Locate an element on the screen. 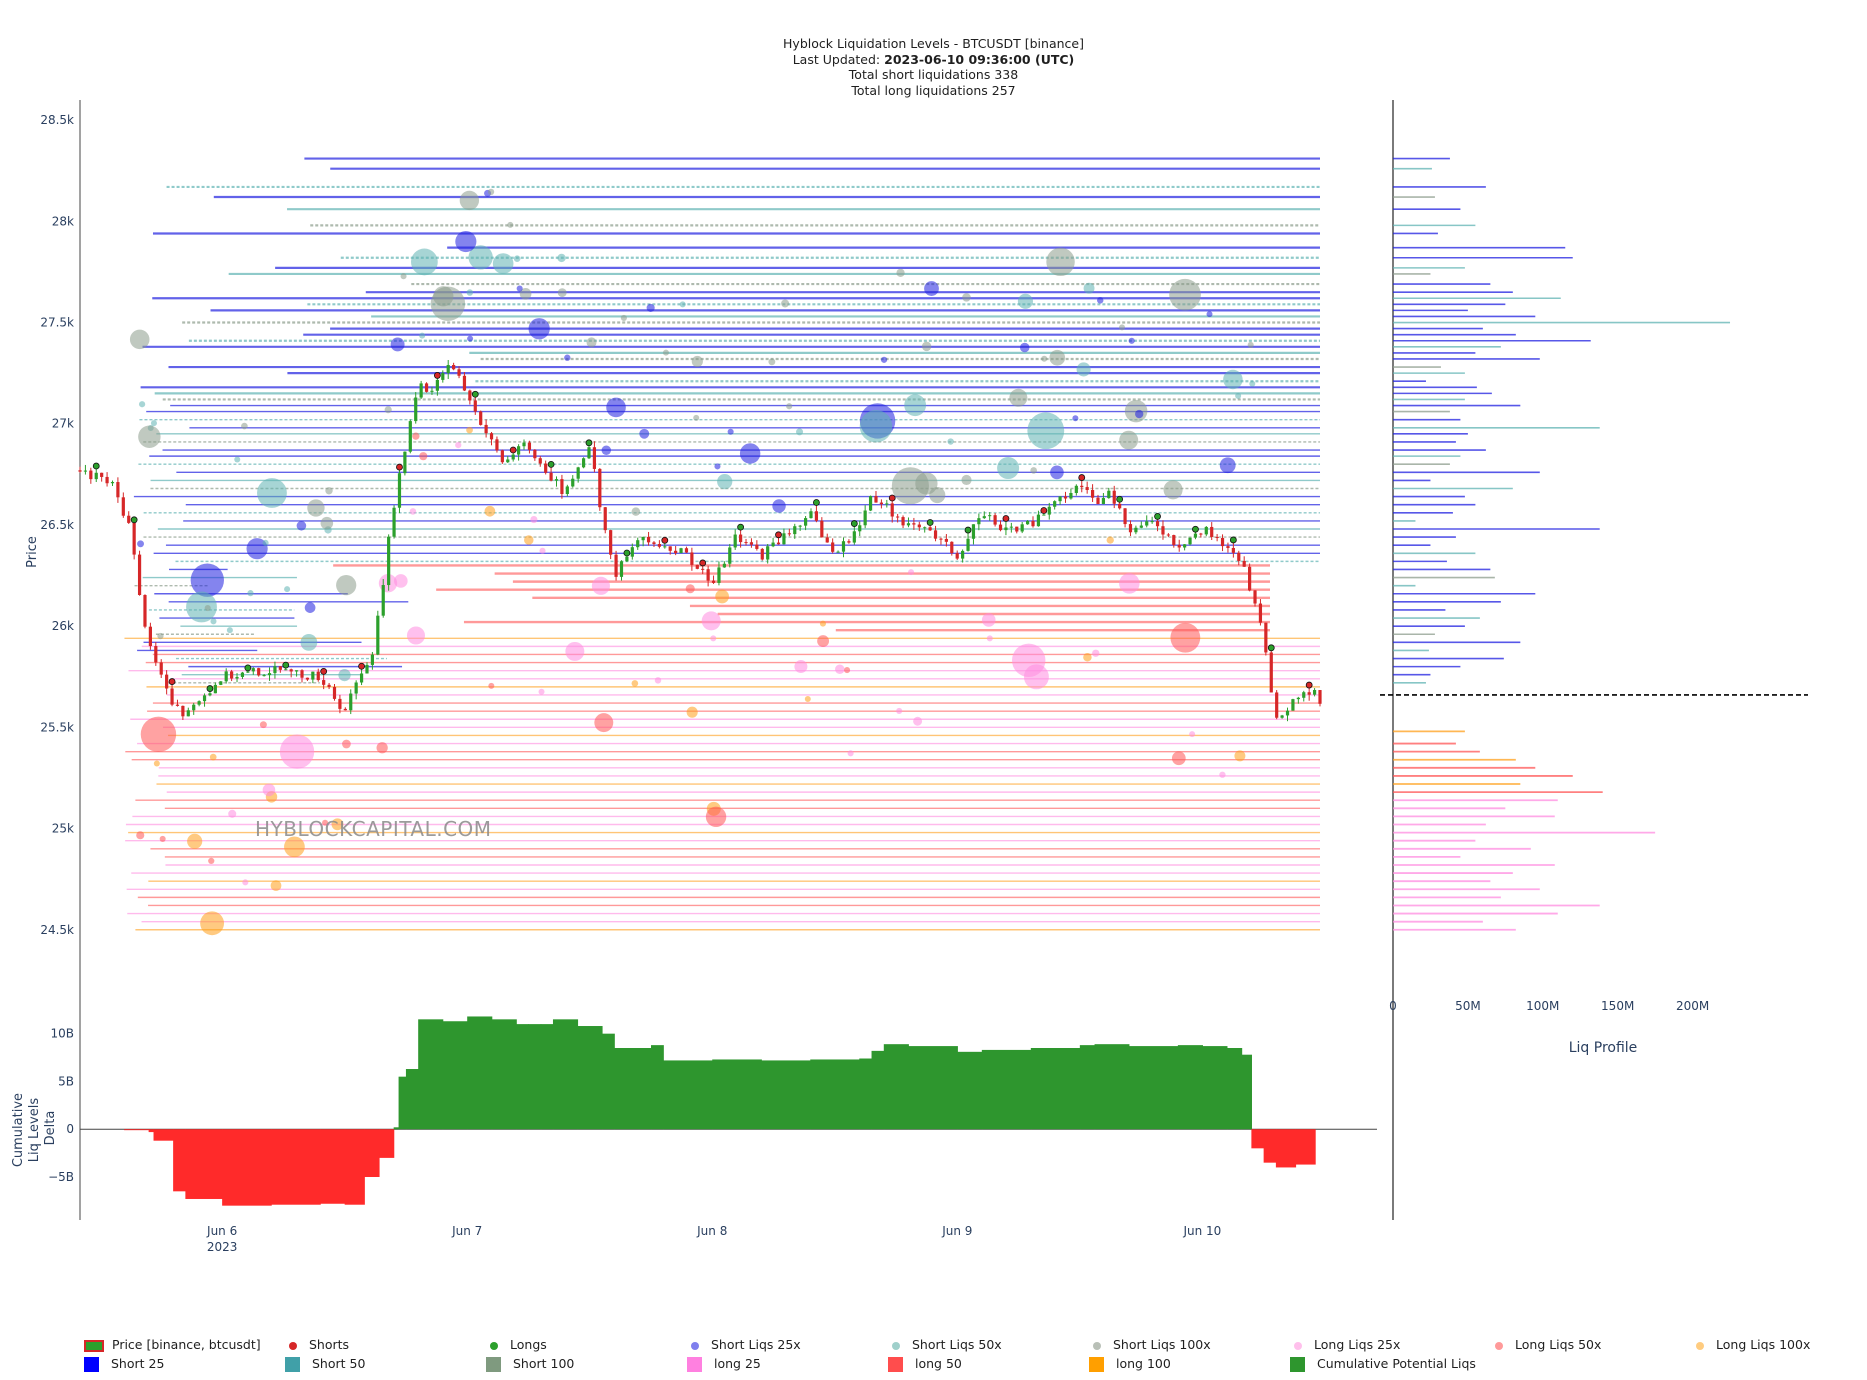 This screenshot has width=1867, height=1380. legend-item: Longs is located at coordinates (516, 1345).